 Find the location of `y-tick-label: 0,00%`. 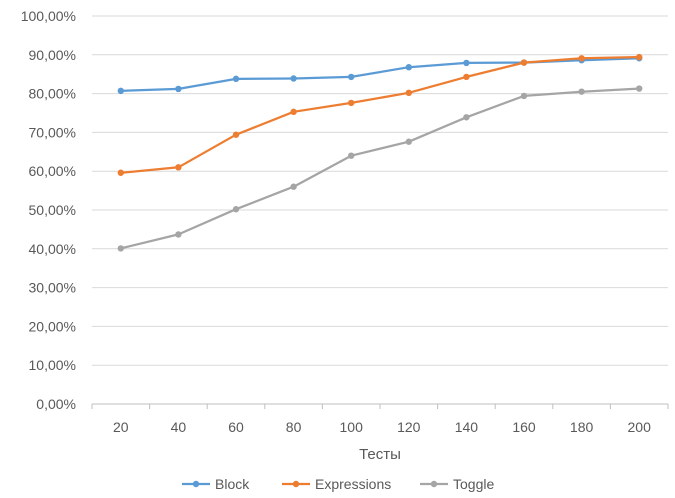

y-tick-label: 0,00% is located at coordinates (56, 404).